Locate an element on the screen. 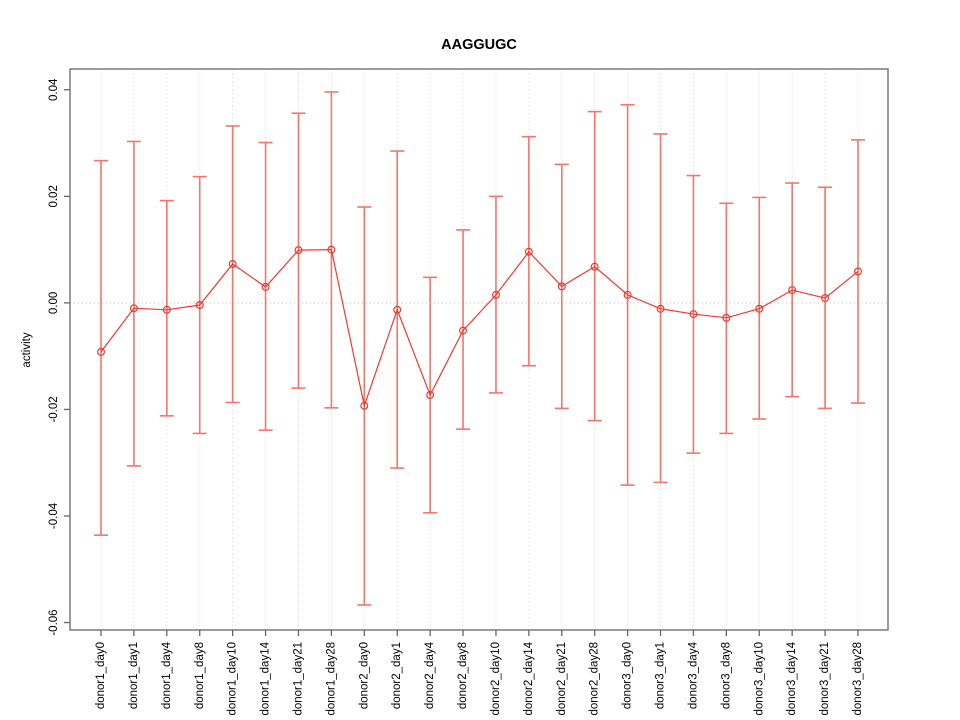  y-tick-label: 0.04 is located at coordinates (54, 89).